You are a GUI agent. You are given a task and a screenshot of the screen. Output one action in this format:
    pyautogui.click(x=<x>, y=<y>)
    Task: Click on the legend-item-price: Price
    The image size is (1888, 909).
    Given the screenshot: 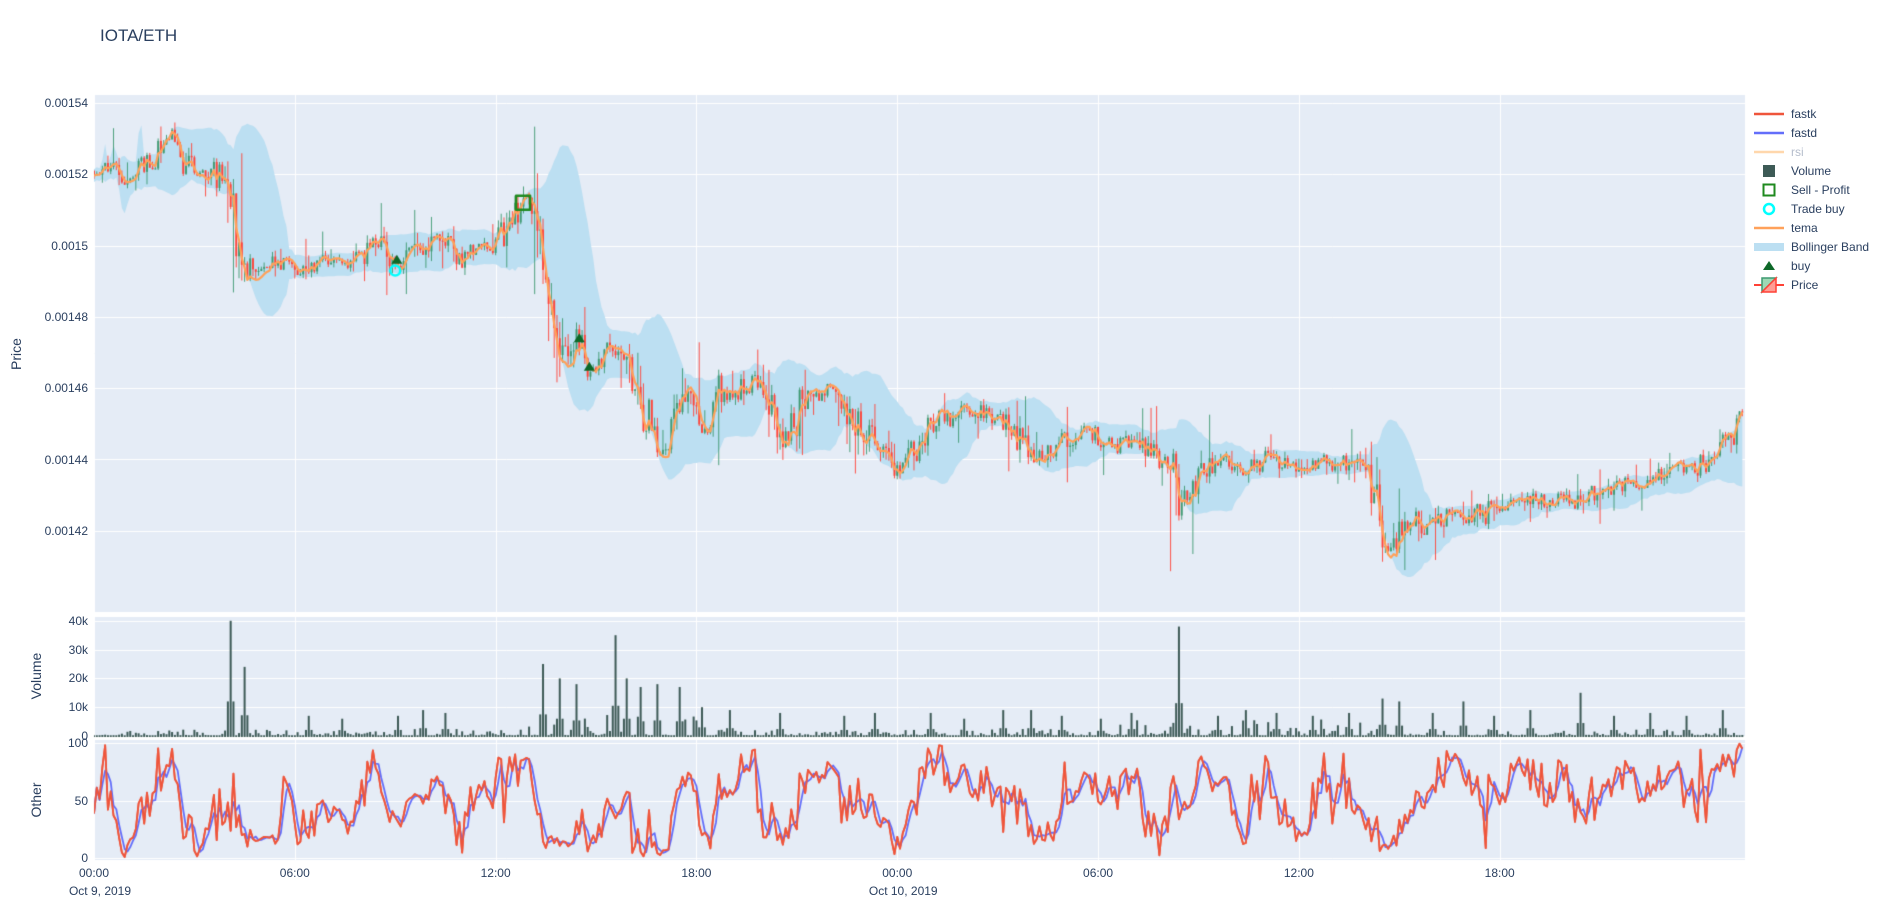 What is the action you would take?
    pyautogui.click(x=1820, y=284)
    